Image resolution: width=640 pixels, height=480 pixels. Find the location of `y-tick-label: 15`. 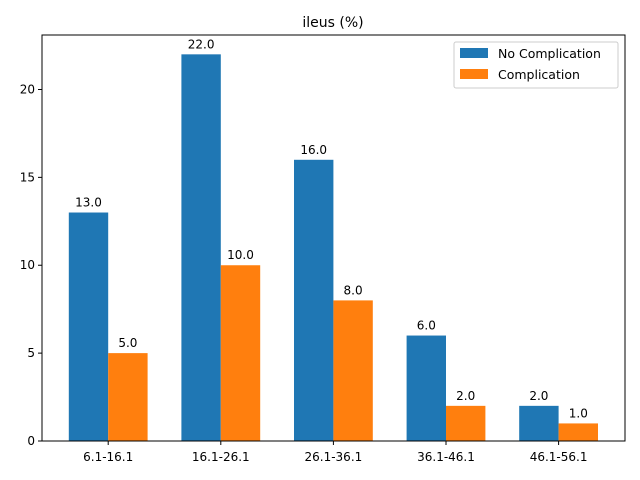

y-tick-label: 15 is located at coordinates (27, 177).